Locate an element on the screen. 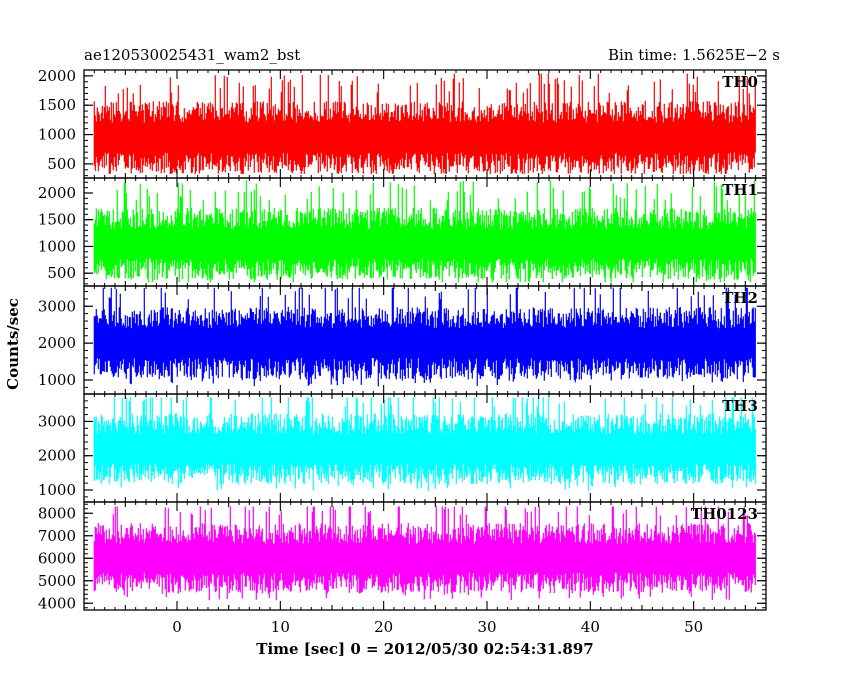 The height and width of the screenshot is (680, 850). series-line-th1 is located at coordinates (424, 231).